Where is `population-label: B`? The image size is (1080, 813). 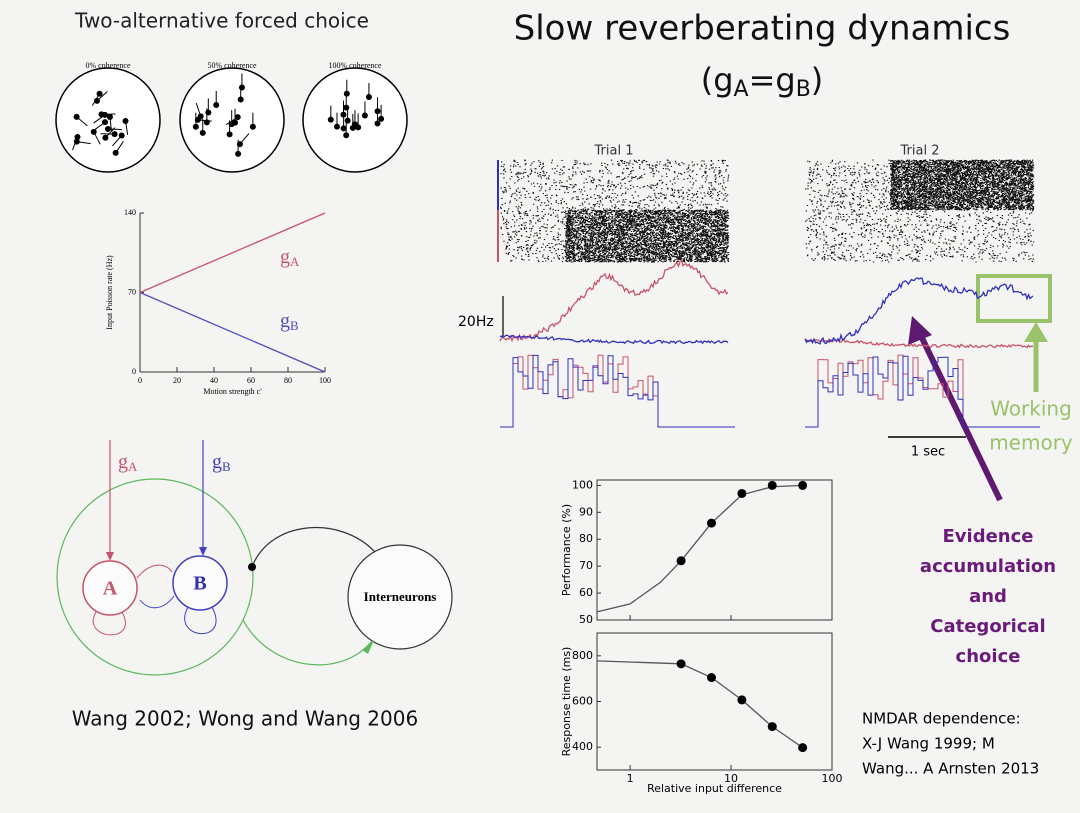
population-label: B is located at coordinates (199, 584).